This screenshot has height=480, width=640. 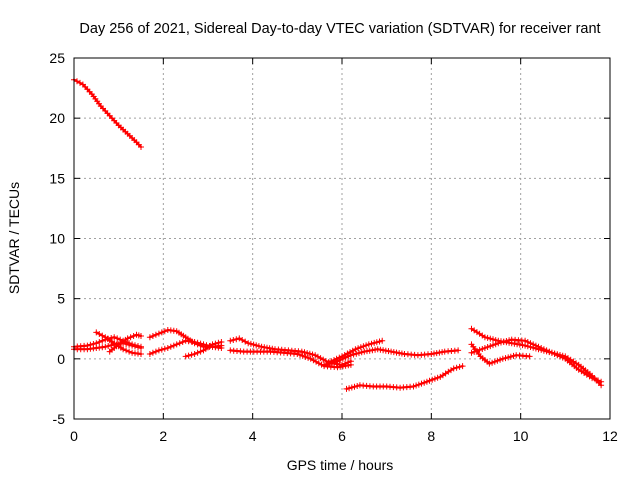 What do you see at coordinates (57, 178) in the screenshot?
I see `y-tick-label-4: 15` at bounding box center [57, 178].